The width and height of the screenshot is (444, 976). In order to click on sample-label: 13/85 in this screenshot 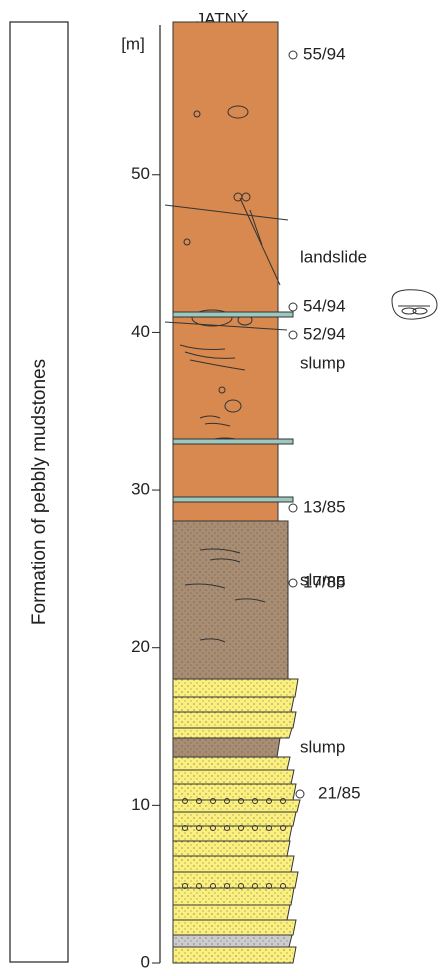, I will do `click(324, 506)`.